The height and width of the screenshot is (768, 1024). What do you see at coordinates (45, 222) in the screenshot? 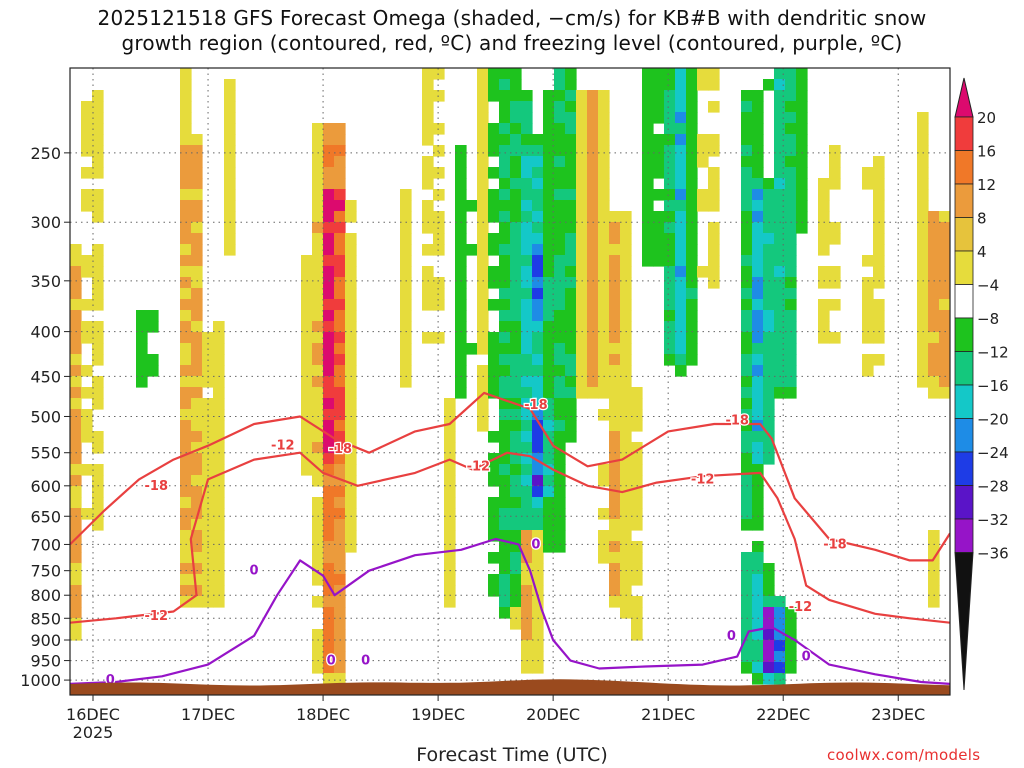
I see `y-tick-label: 300` at bounding box center [45, 222].